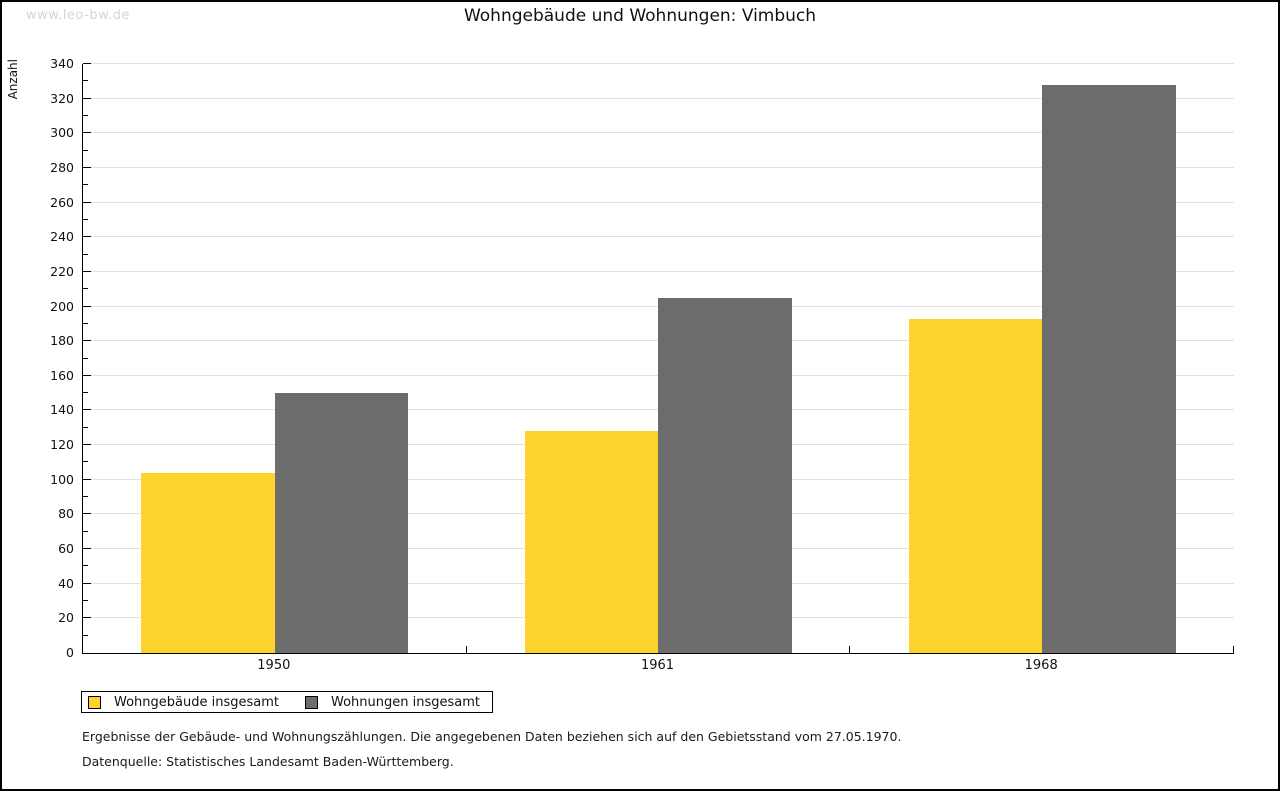 The height and width of the screenshot is (791, 1280). Describe the element at coordinates (62, 167) in the screenshot. I see `y-tick-label: 280` at that location.